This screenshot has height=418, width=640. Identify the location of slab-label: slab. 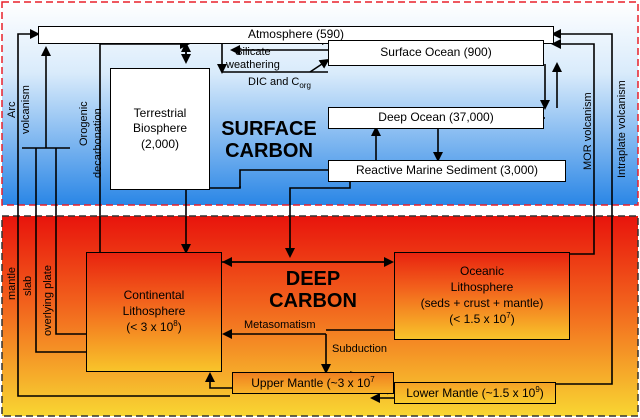
(28, 285).